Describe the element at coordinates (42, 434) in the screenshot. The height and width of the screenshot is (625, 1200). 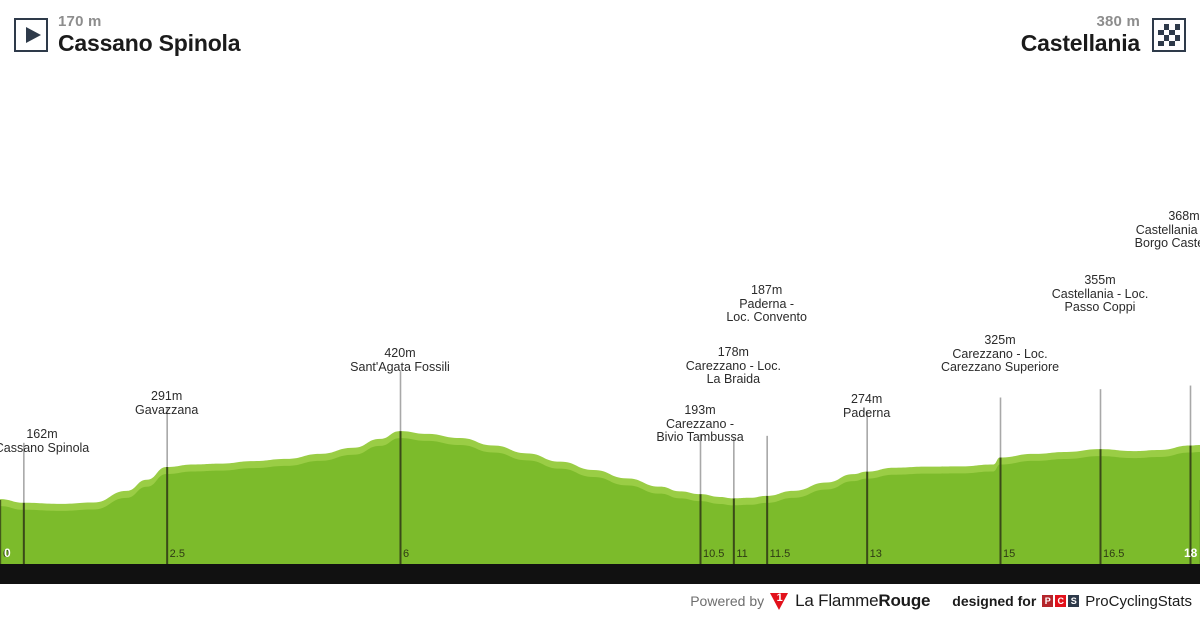
I see `poi-elevation: 162m` at that location.